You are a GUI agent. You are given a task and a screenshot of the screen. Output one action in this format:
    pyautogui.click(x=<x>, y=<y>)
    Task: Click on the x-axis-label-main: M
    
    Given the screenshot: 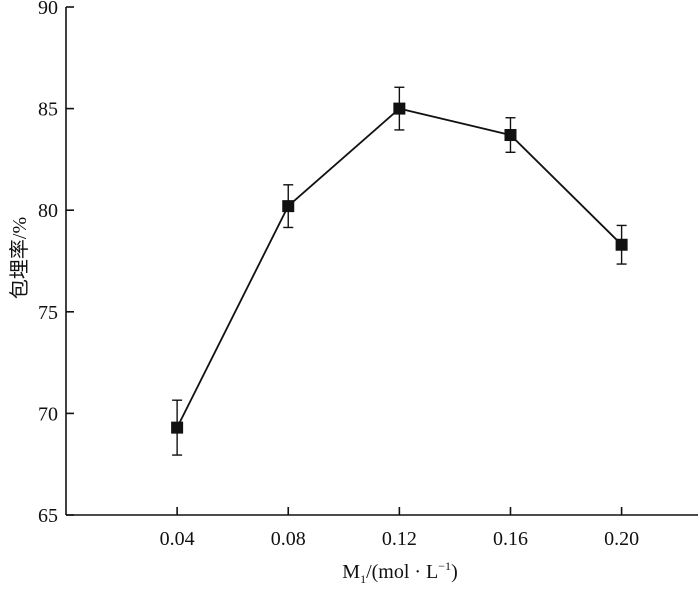 What is the action you would take?
    pyautogui.click(x=351, y=572)
    